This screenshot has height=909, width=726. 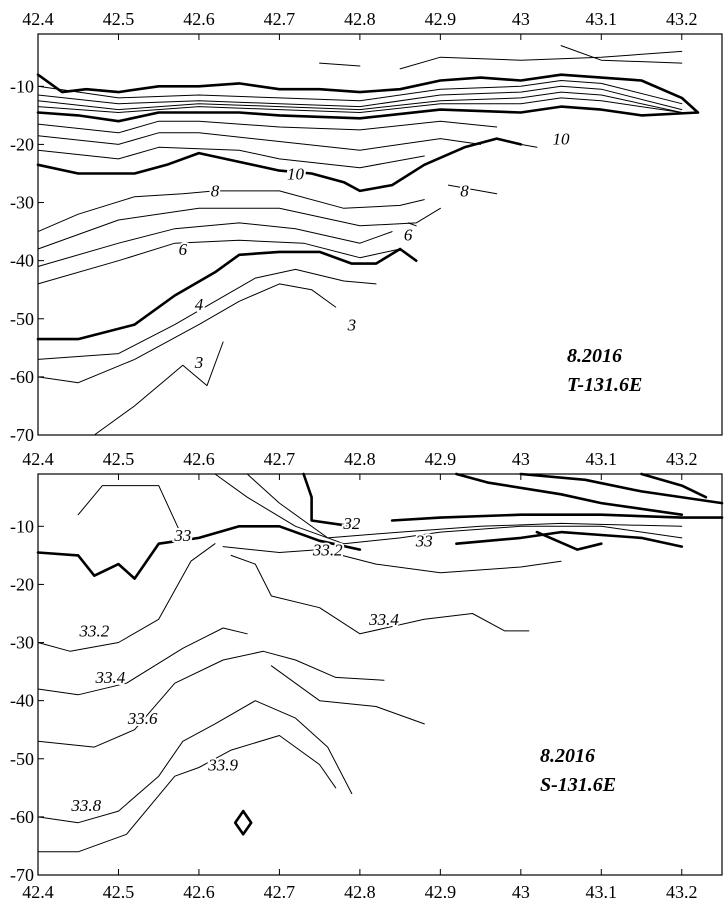 What do you see at coordinates (351, 523) in the screenshot?
I see `contour-label: 32` at bounding box center [351, 523].